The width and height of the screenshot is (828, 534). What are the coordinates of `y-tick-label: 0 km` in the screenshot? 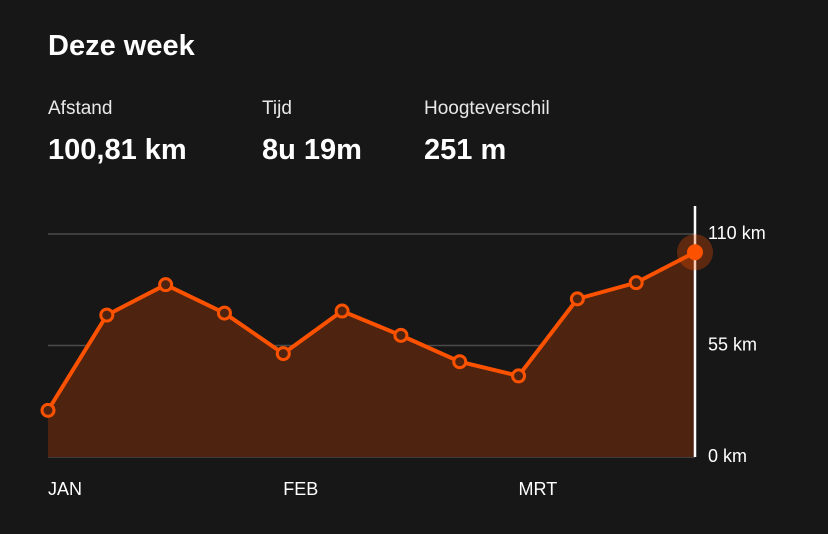 It's located at (727, 456).